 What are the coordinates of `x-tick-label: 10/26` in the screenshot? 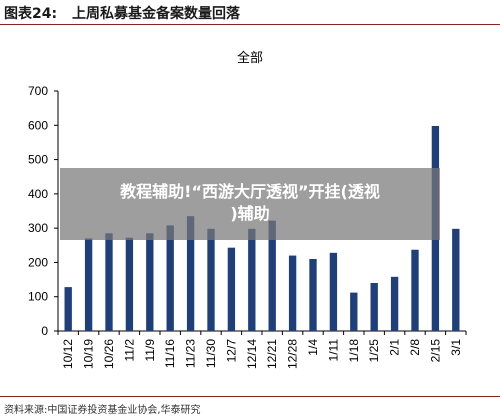 It's located at (109, 354).